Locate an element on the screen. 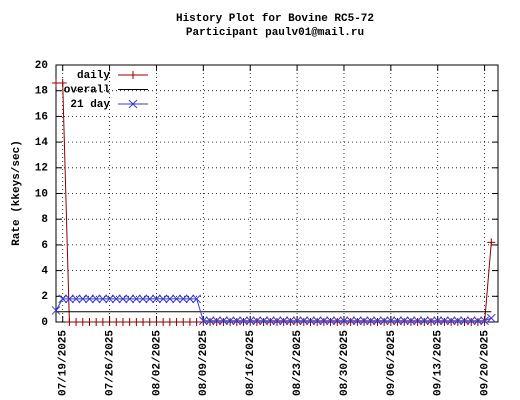 The height and width of the screenshot is (400, 520). legend-label: daily is located at coordinates (93, 76).